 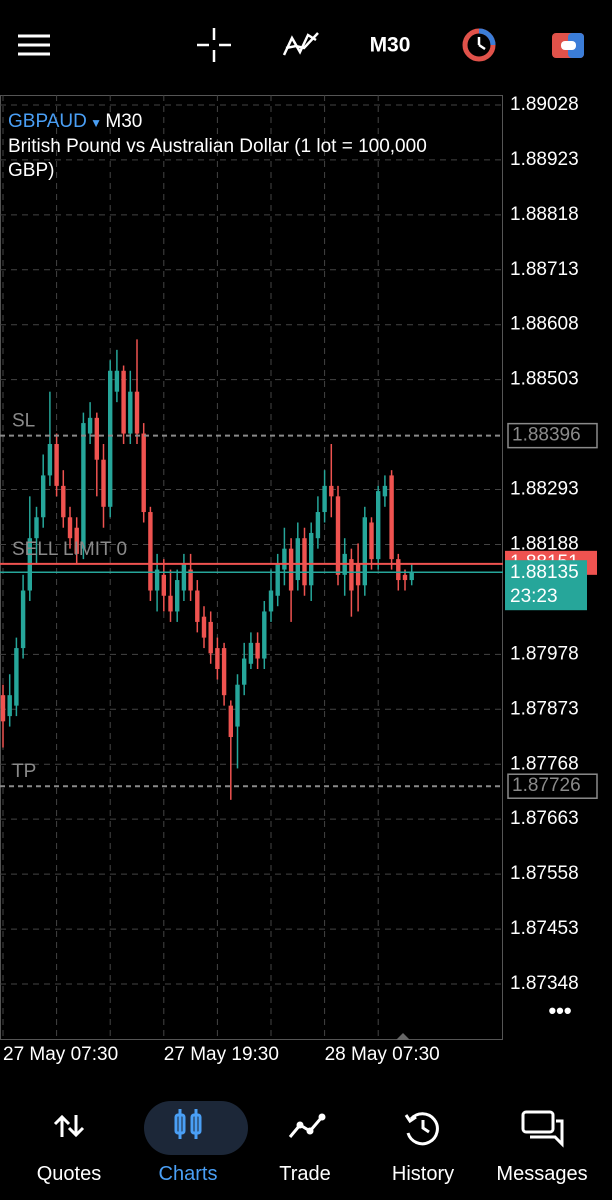 I want to click on x-tick-label: 27 May 07:30, so click(x=60, y=1054).